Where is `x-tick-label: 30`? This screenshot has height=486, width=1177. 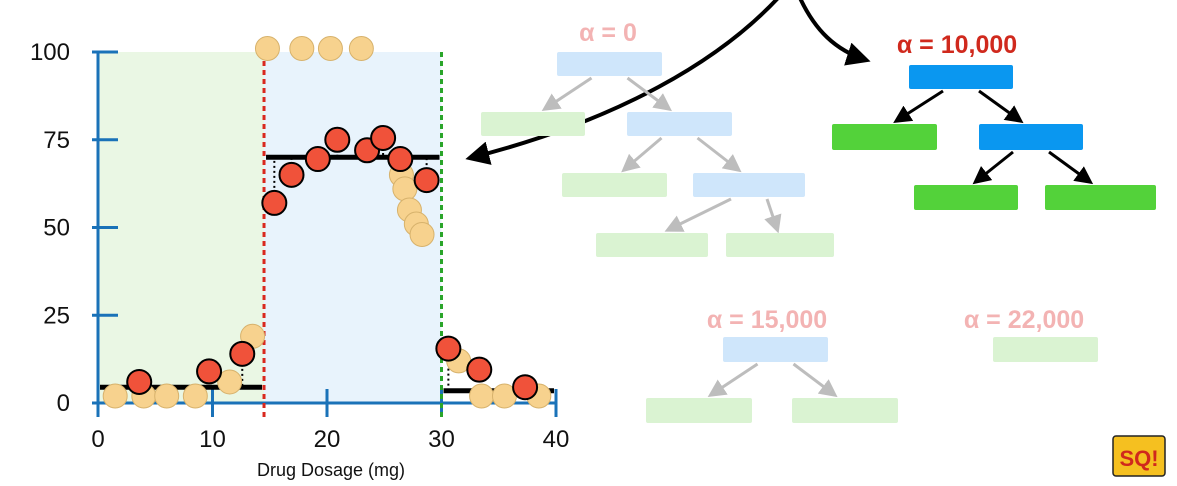
x-tick-label: 30 is located at coordinates (441, 439).